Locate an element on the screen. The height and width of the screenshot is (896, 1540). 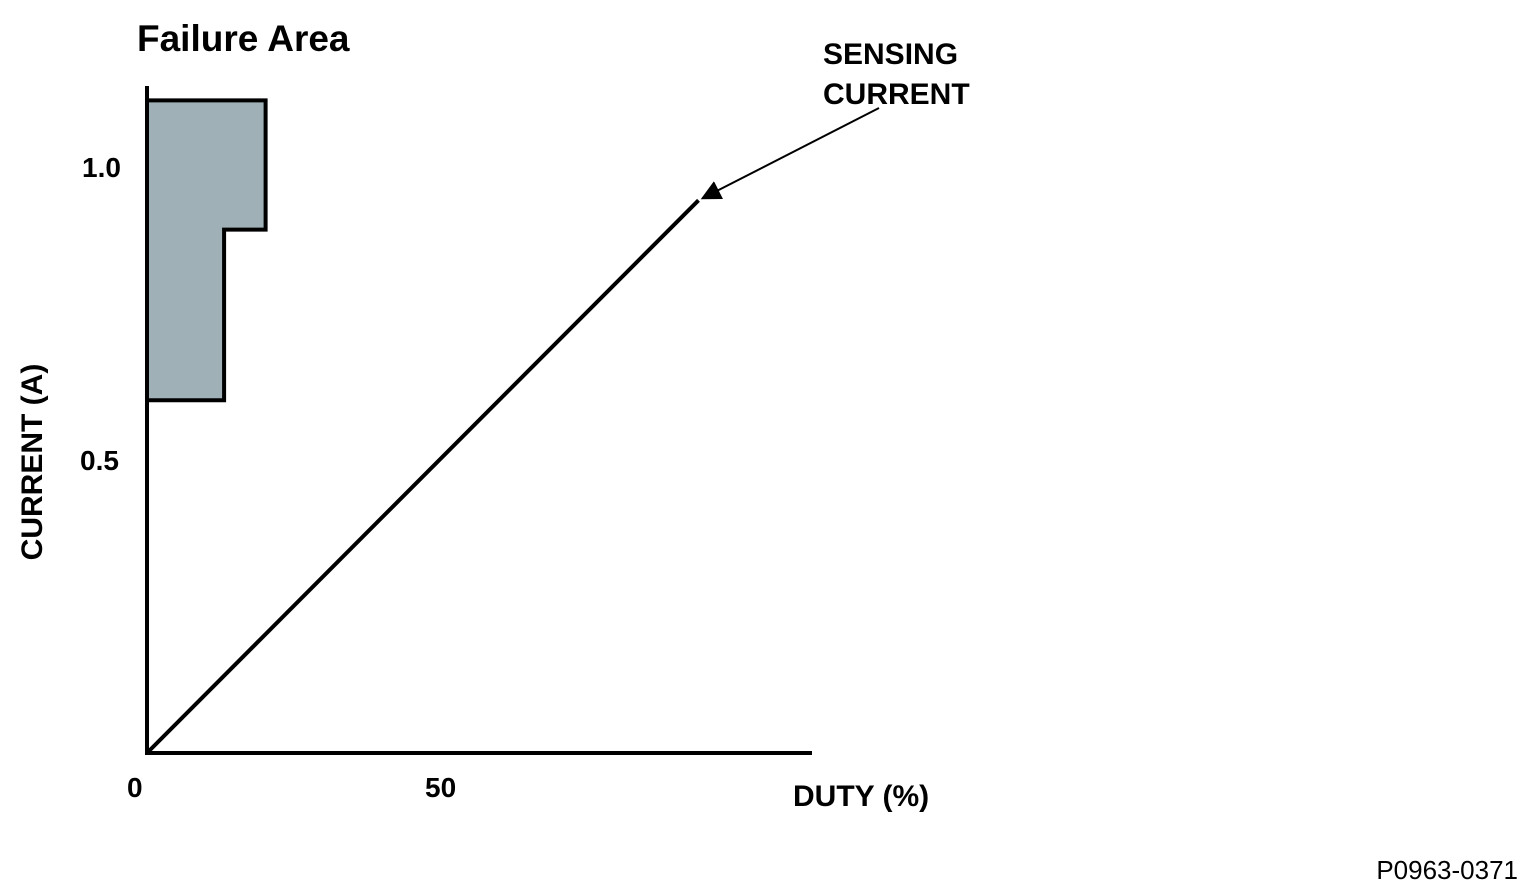
x-axis-title: DUTY (%) is located at coordinates (861, 796).